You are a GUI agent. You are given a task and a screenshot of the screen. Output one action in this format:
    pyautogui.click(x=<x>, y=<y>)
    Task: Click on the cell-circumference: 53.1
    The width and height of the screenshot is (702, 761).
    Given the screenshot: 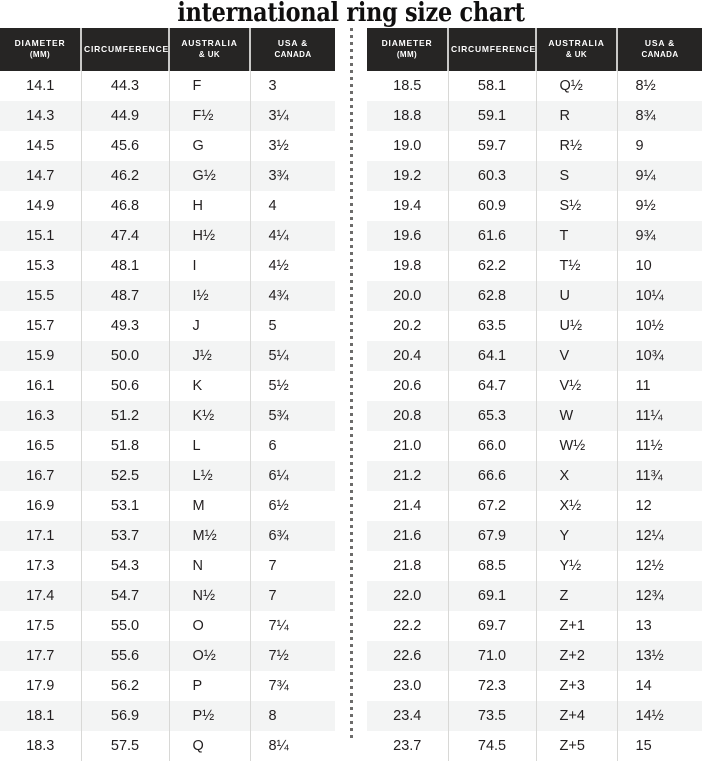 What is the action you would take?
    pyautogui.click(x=125, y=506)
    